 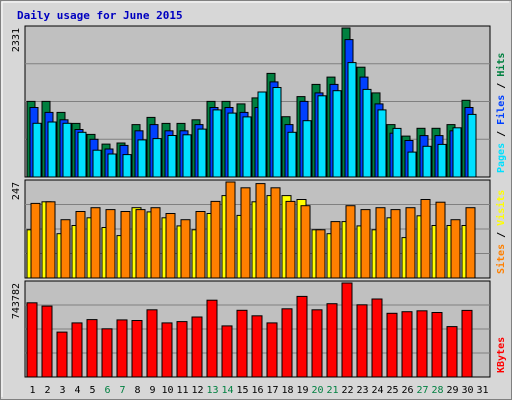 What do you see at coordinates (501, 259) in the screenshot?
I see `side-label-part: Sites` at bounding box center [501, 259].